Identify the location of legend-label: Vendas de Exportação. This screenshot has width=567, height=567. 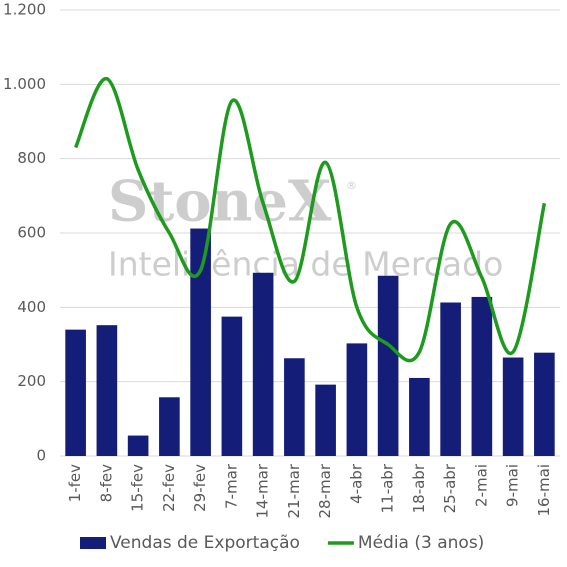
(205, 543).